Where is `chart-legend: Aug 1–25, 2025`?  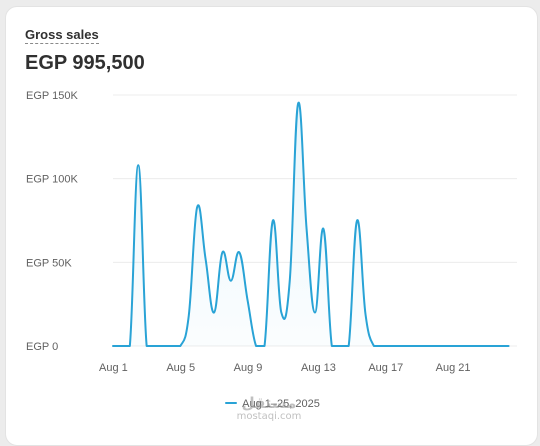 chart-legend: Aug 1–25, 2025 is located at coordinates (272, 404).